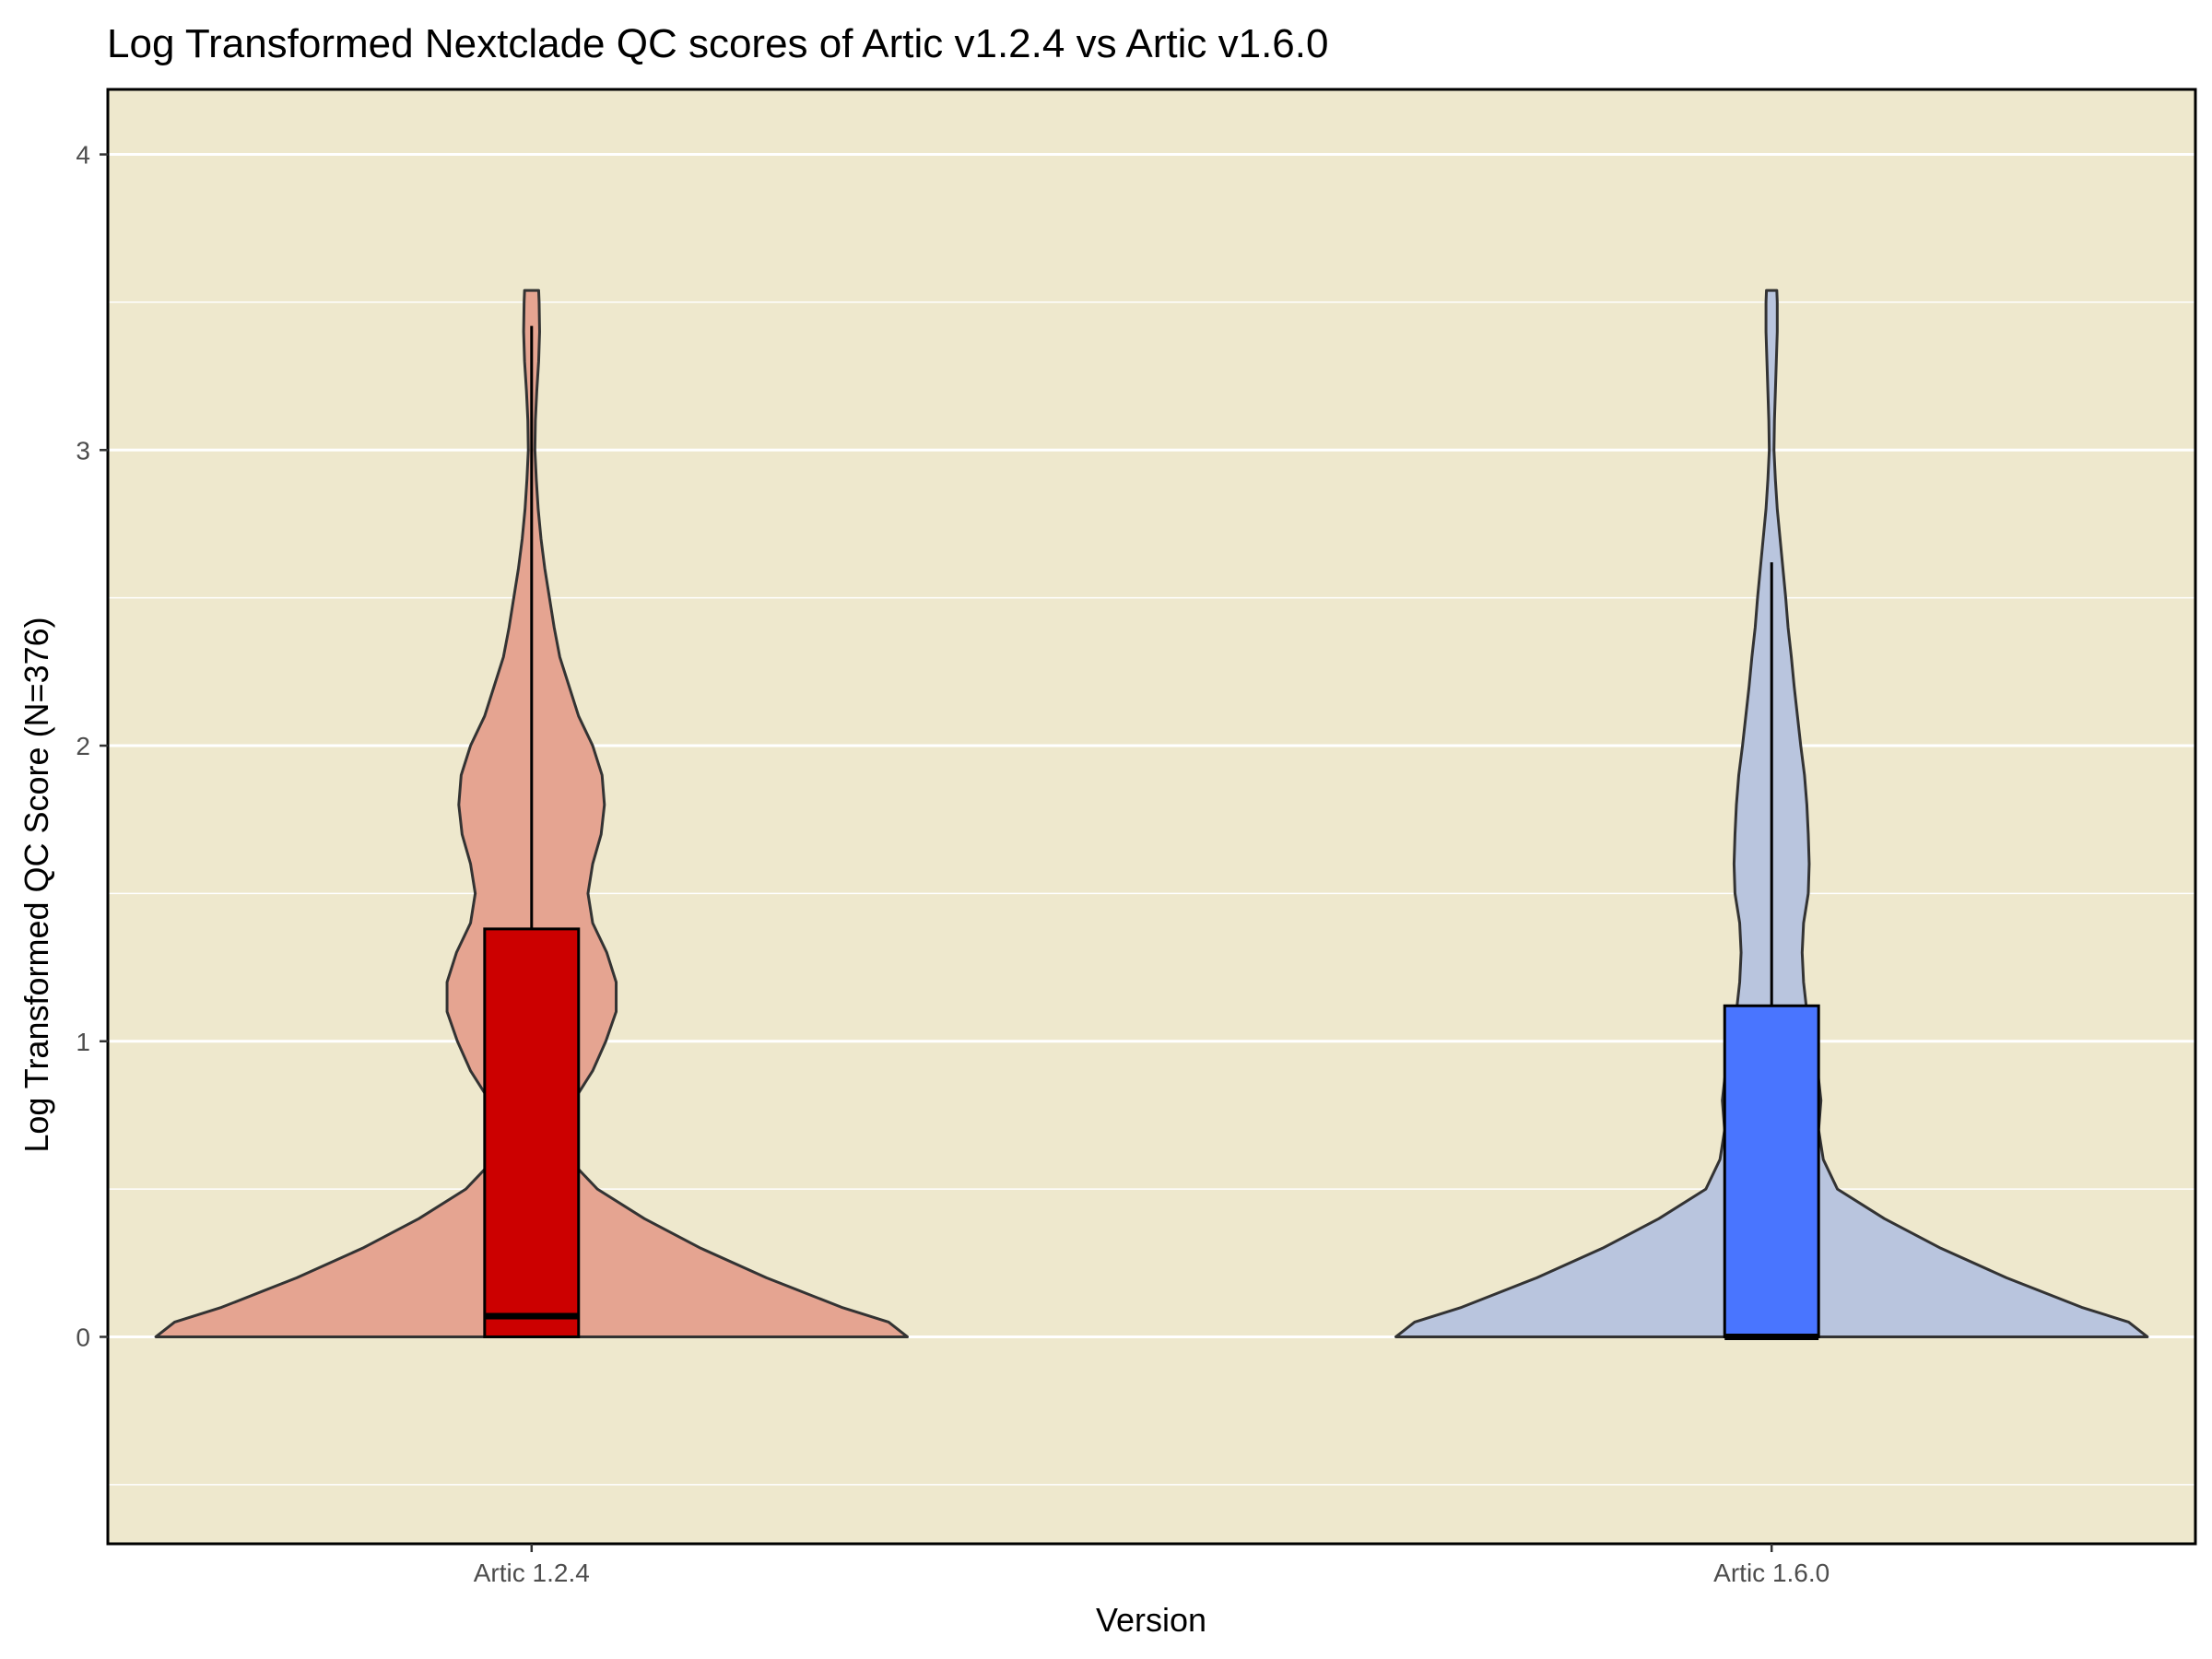 Image resolution: width=2212 pixels, height=1659 pixels. I want to click on y-tick-label: 0, so click(83, 1337).